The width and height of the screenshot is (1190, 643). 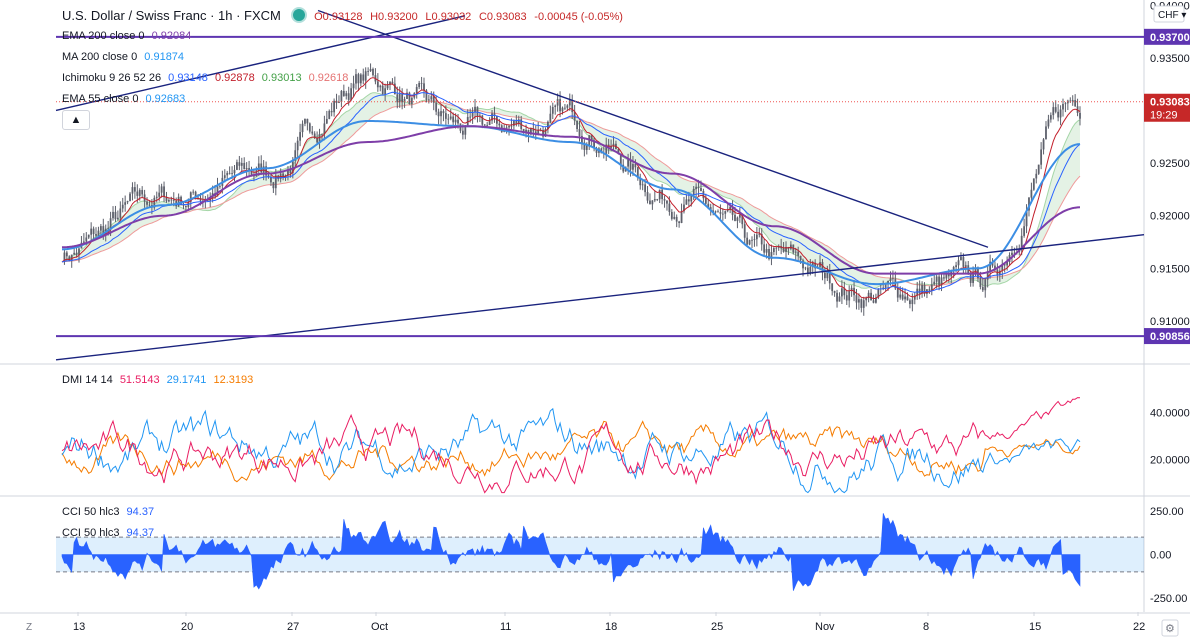 What do you see at coordinates (1167, 336) in the screenshot?
I see `level-bottom-tag` at bounding box center [1167, 336].